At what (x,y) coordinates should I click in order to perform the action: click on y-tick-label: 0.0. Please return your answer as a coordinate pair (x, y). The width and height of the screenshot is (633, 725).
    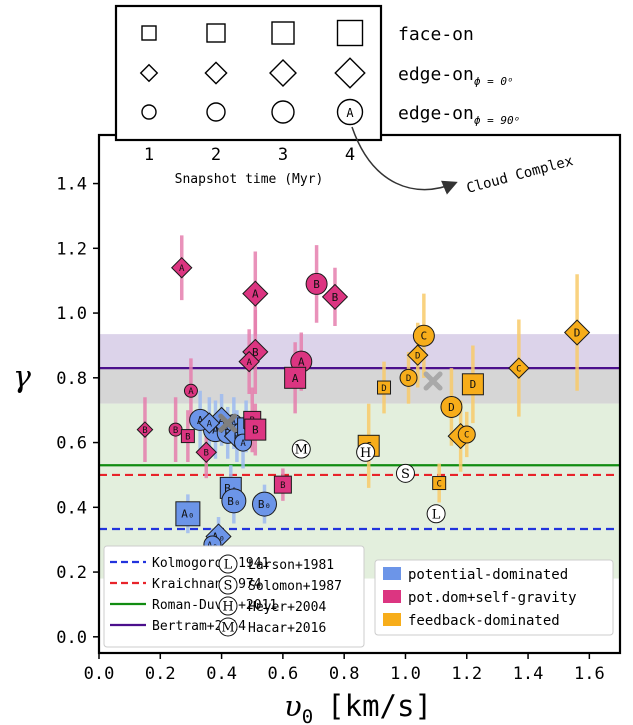
    Looking at the image, I should click on (71, 638).